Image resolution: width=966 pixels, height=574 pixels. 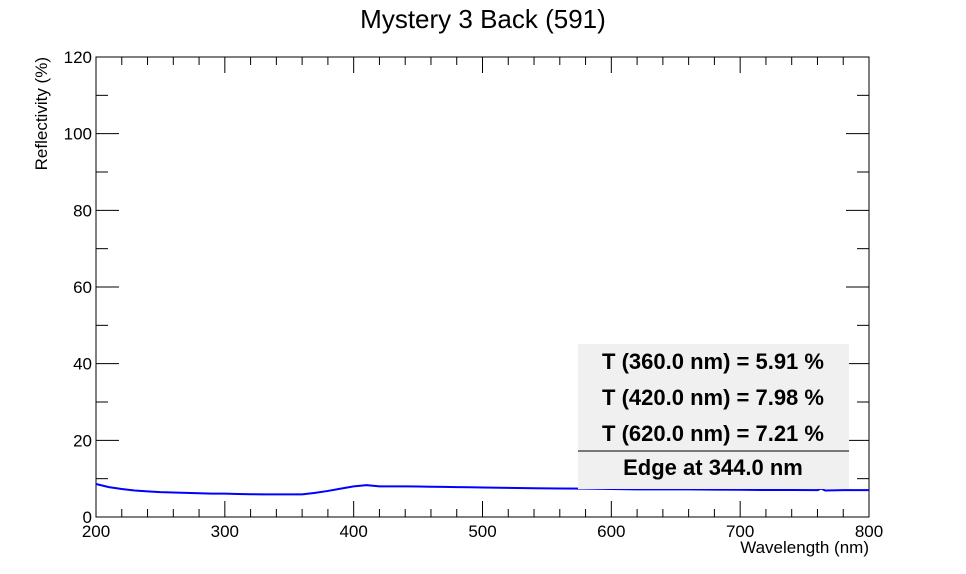 I want to click on y-tick-label: 40, so click(x=82, y=364).